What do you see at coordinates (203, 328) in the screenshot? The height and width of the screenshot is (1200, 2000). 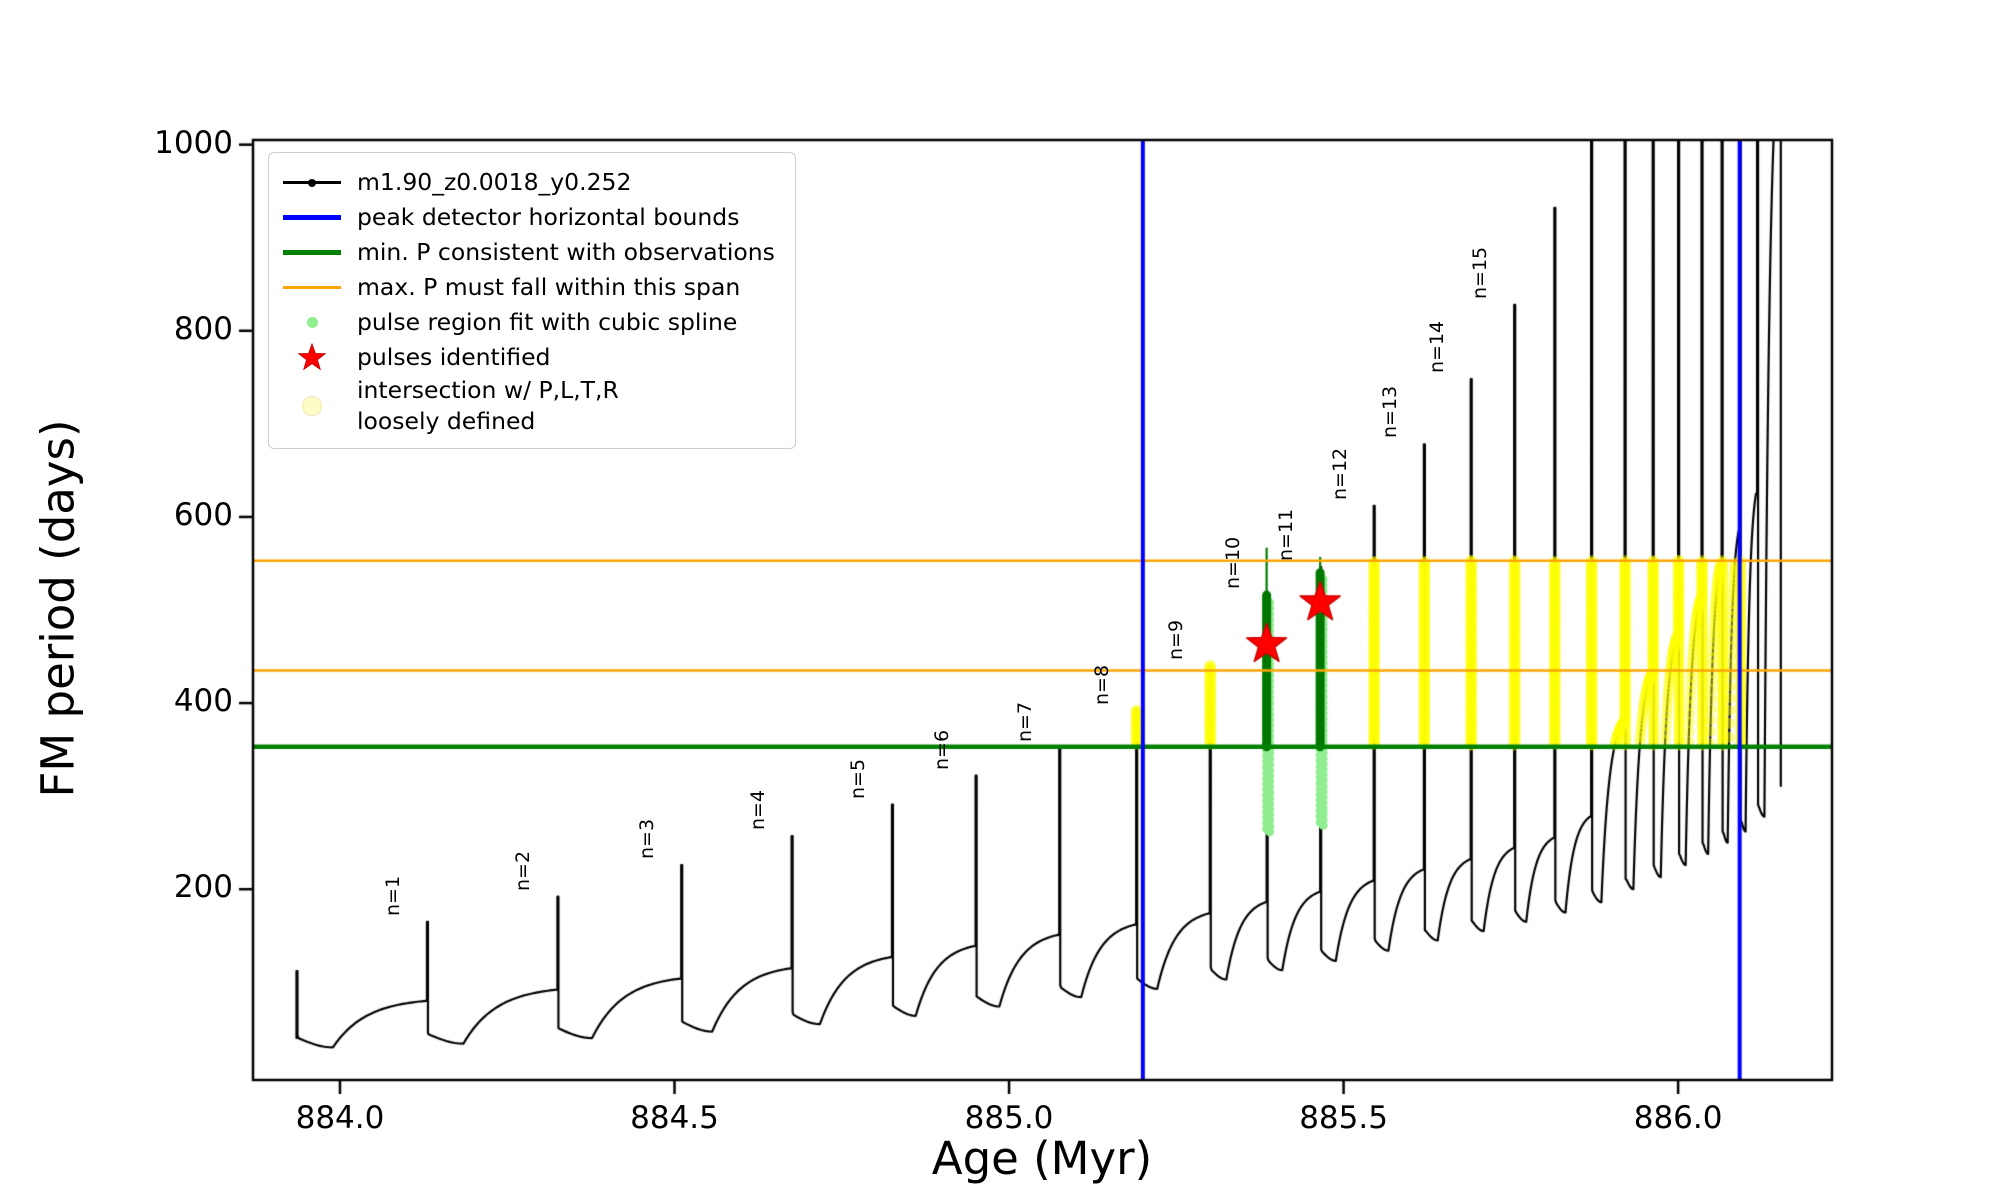 I see `y-tick-label: 800` at bounding box center [203, 328].